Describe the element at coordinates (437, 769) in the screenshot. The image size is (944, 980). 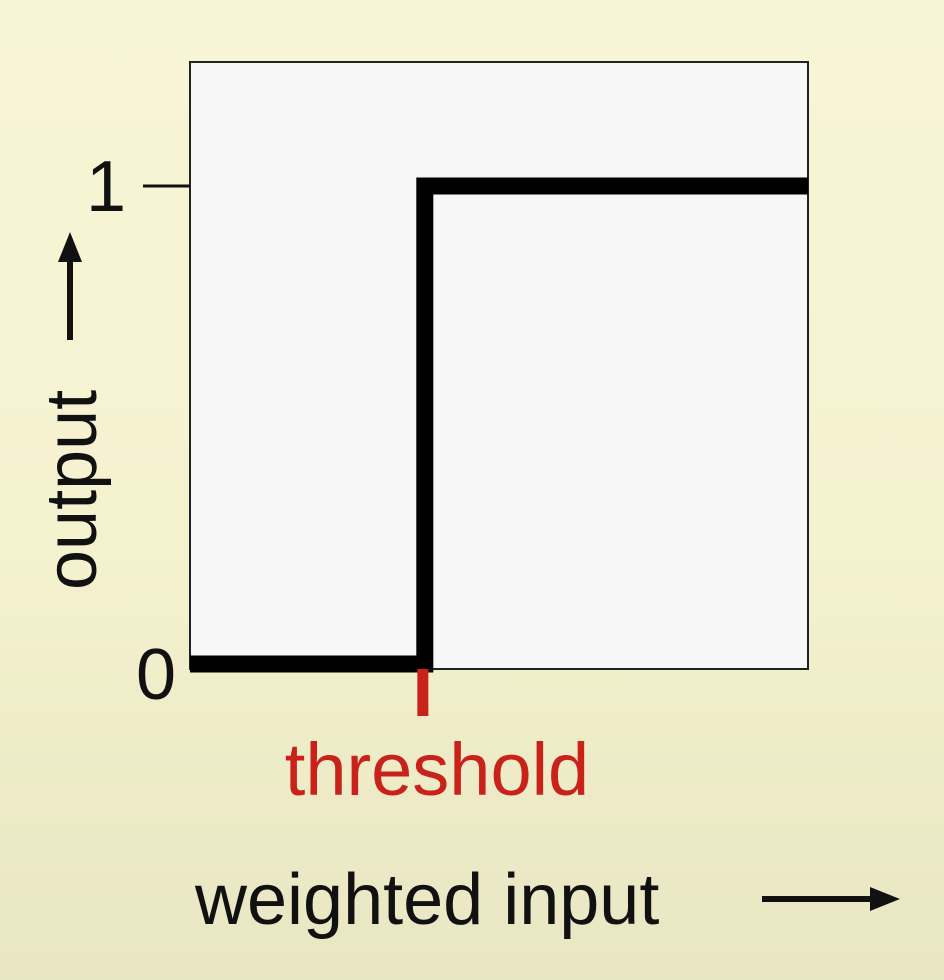
I see `threshold-label: threshold` at that location.